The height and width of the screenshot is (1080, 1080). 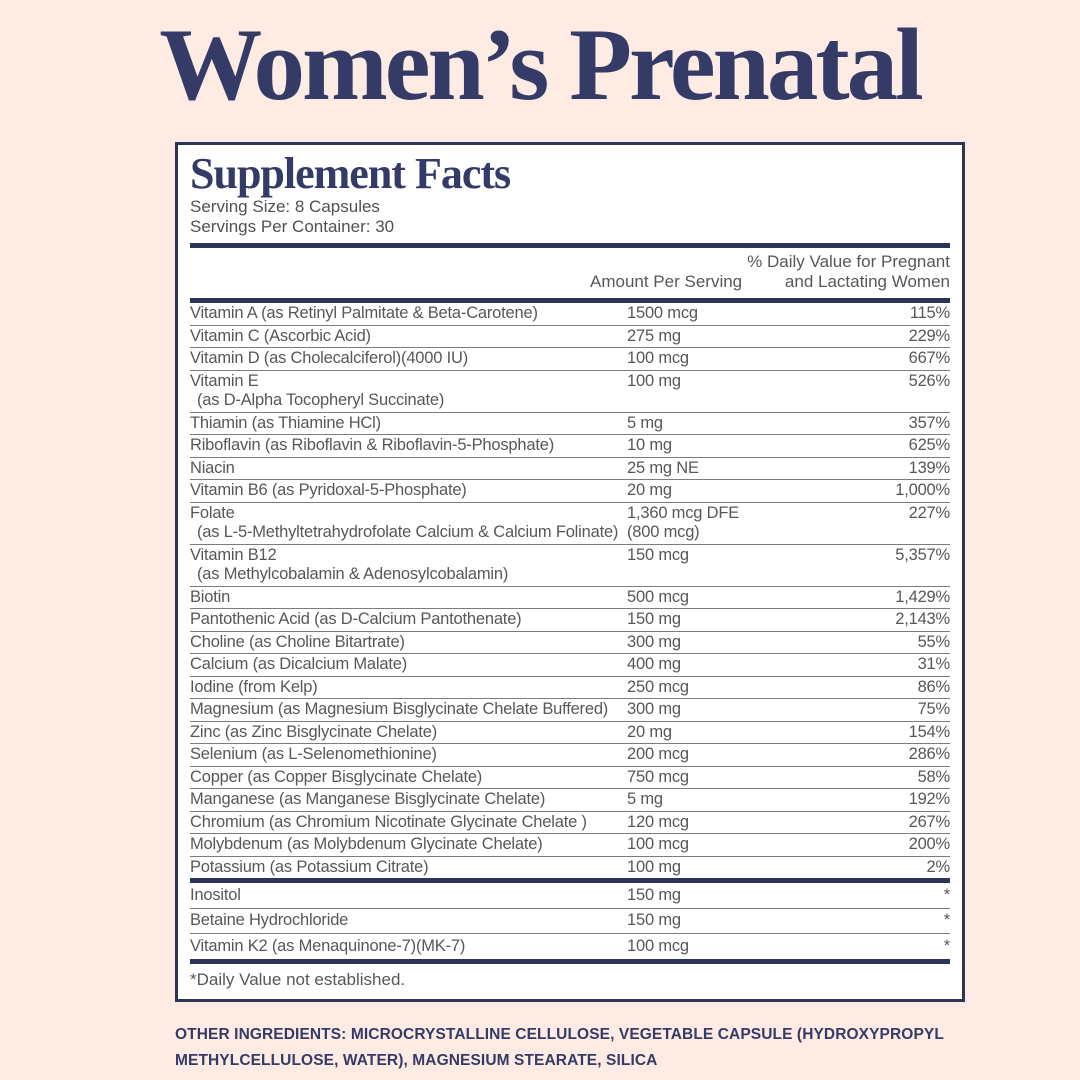 What do you see at coordinates (215, 894) in the screenshot?
I see `nutrient-name-line1: Inositol` at bounding box center [215, 894].